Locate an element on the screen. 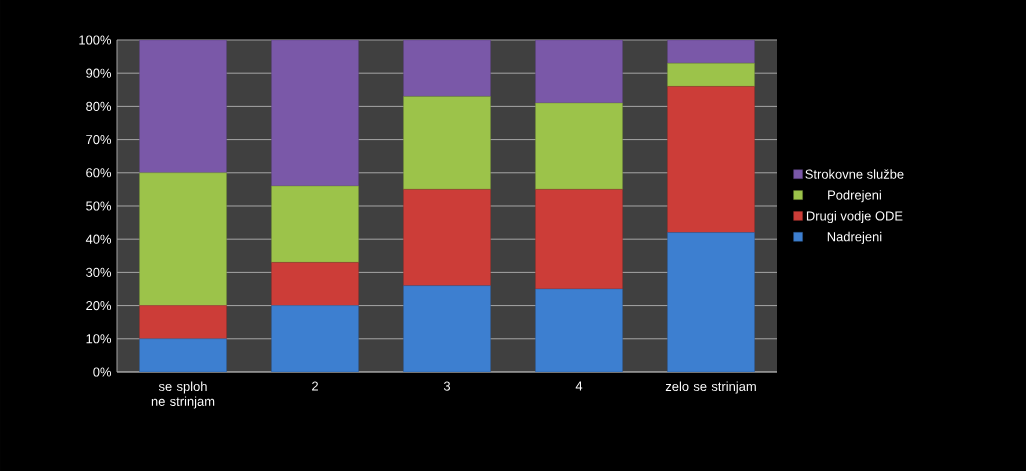  y-tick-label: 30% is located at coordinates (99, 272).